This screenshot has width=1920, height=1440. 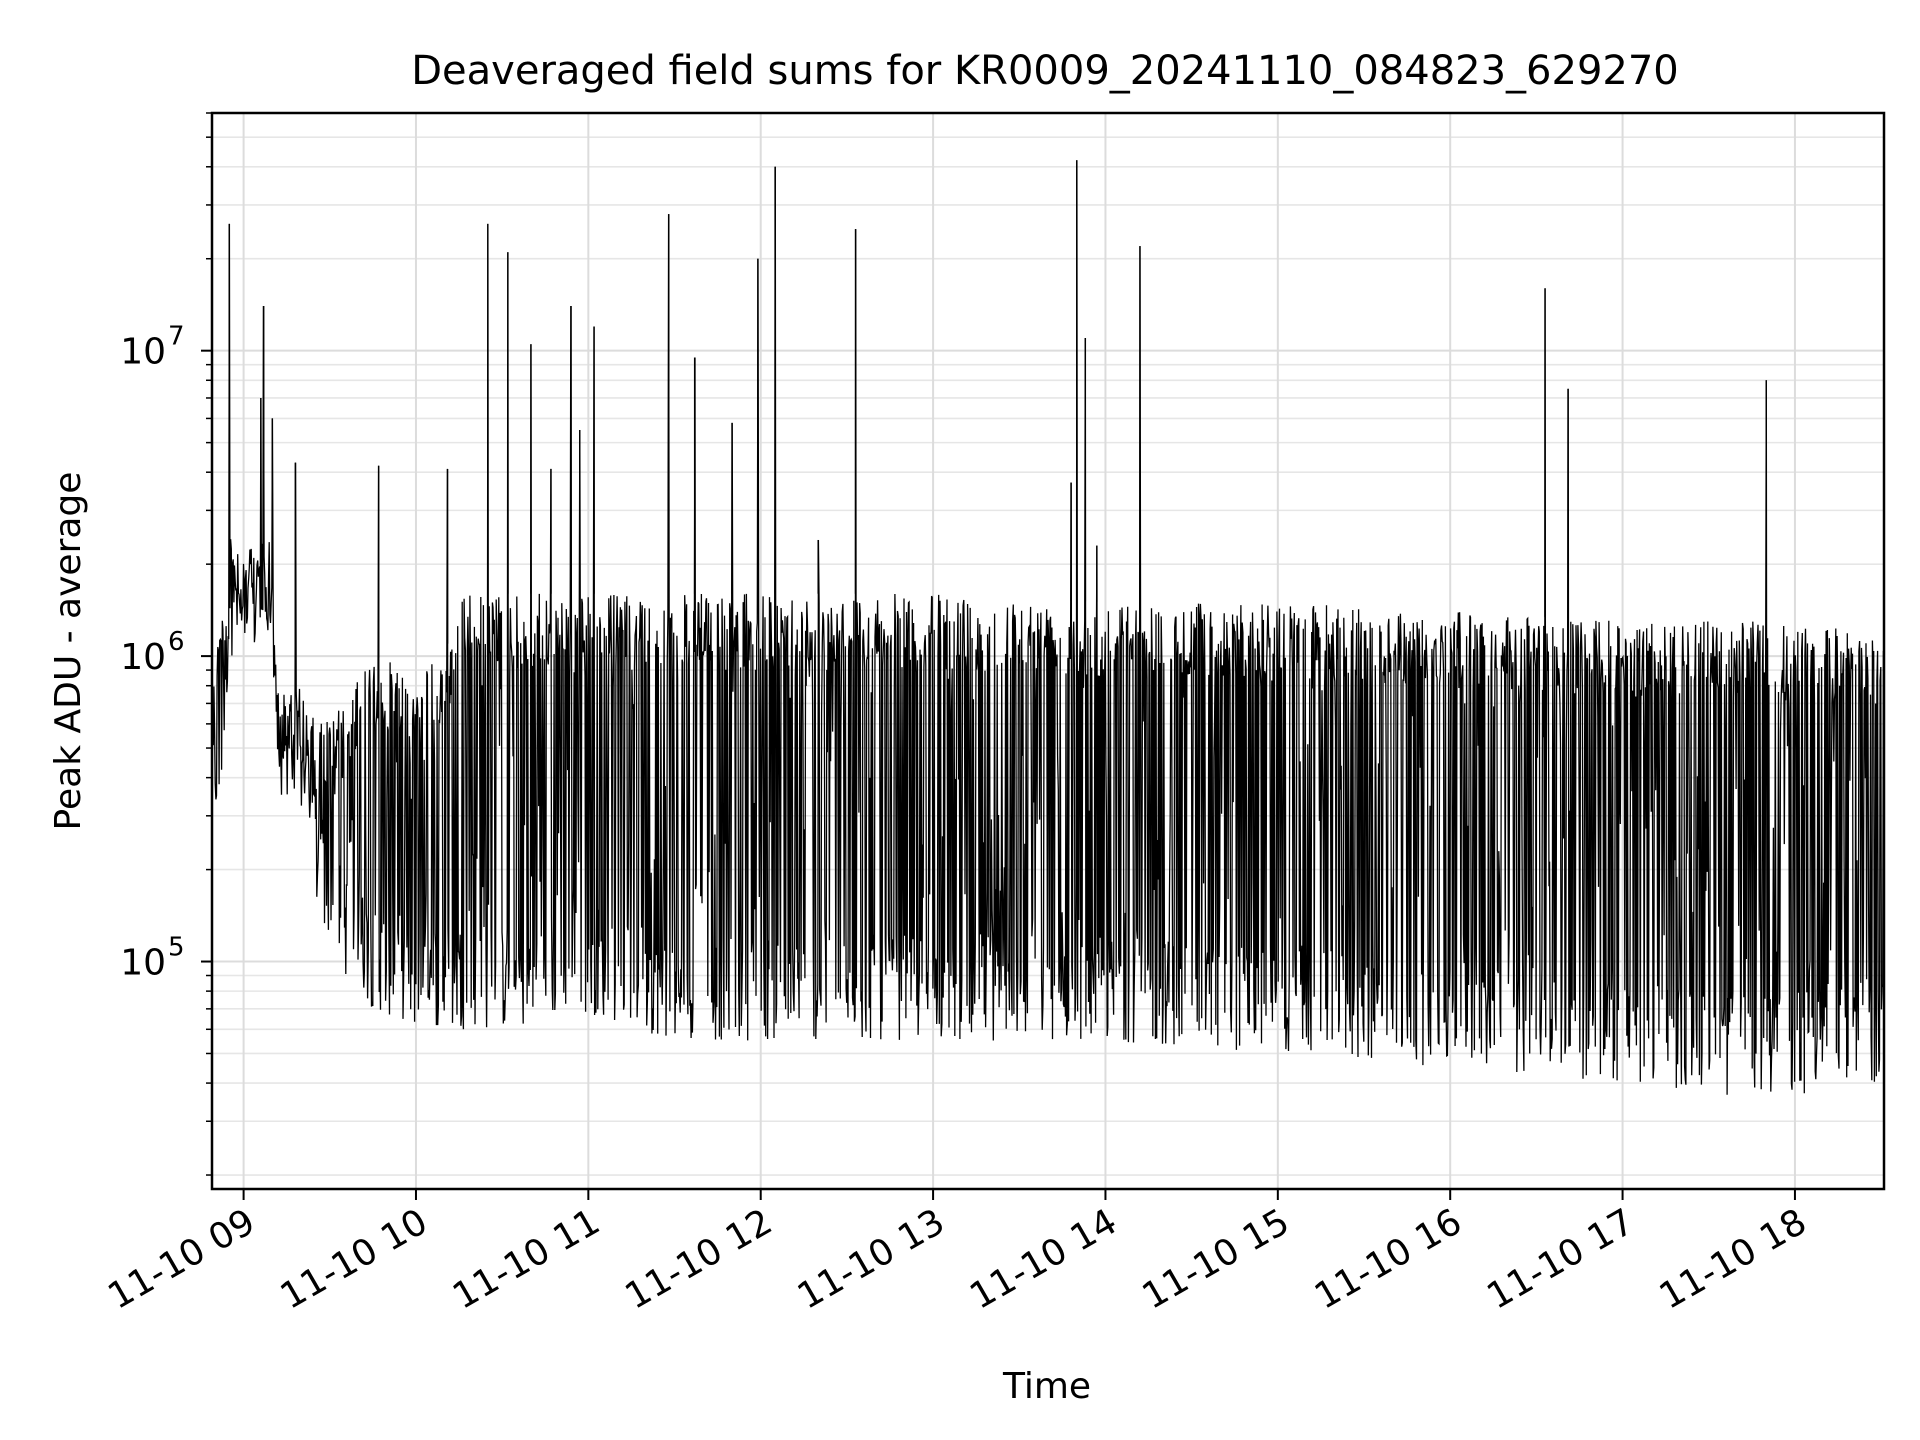 I want to click on y-tick-exponent: 6, so click(x=176, y=642).